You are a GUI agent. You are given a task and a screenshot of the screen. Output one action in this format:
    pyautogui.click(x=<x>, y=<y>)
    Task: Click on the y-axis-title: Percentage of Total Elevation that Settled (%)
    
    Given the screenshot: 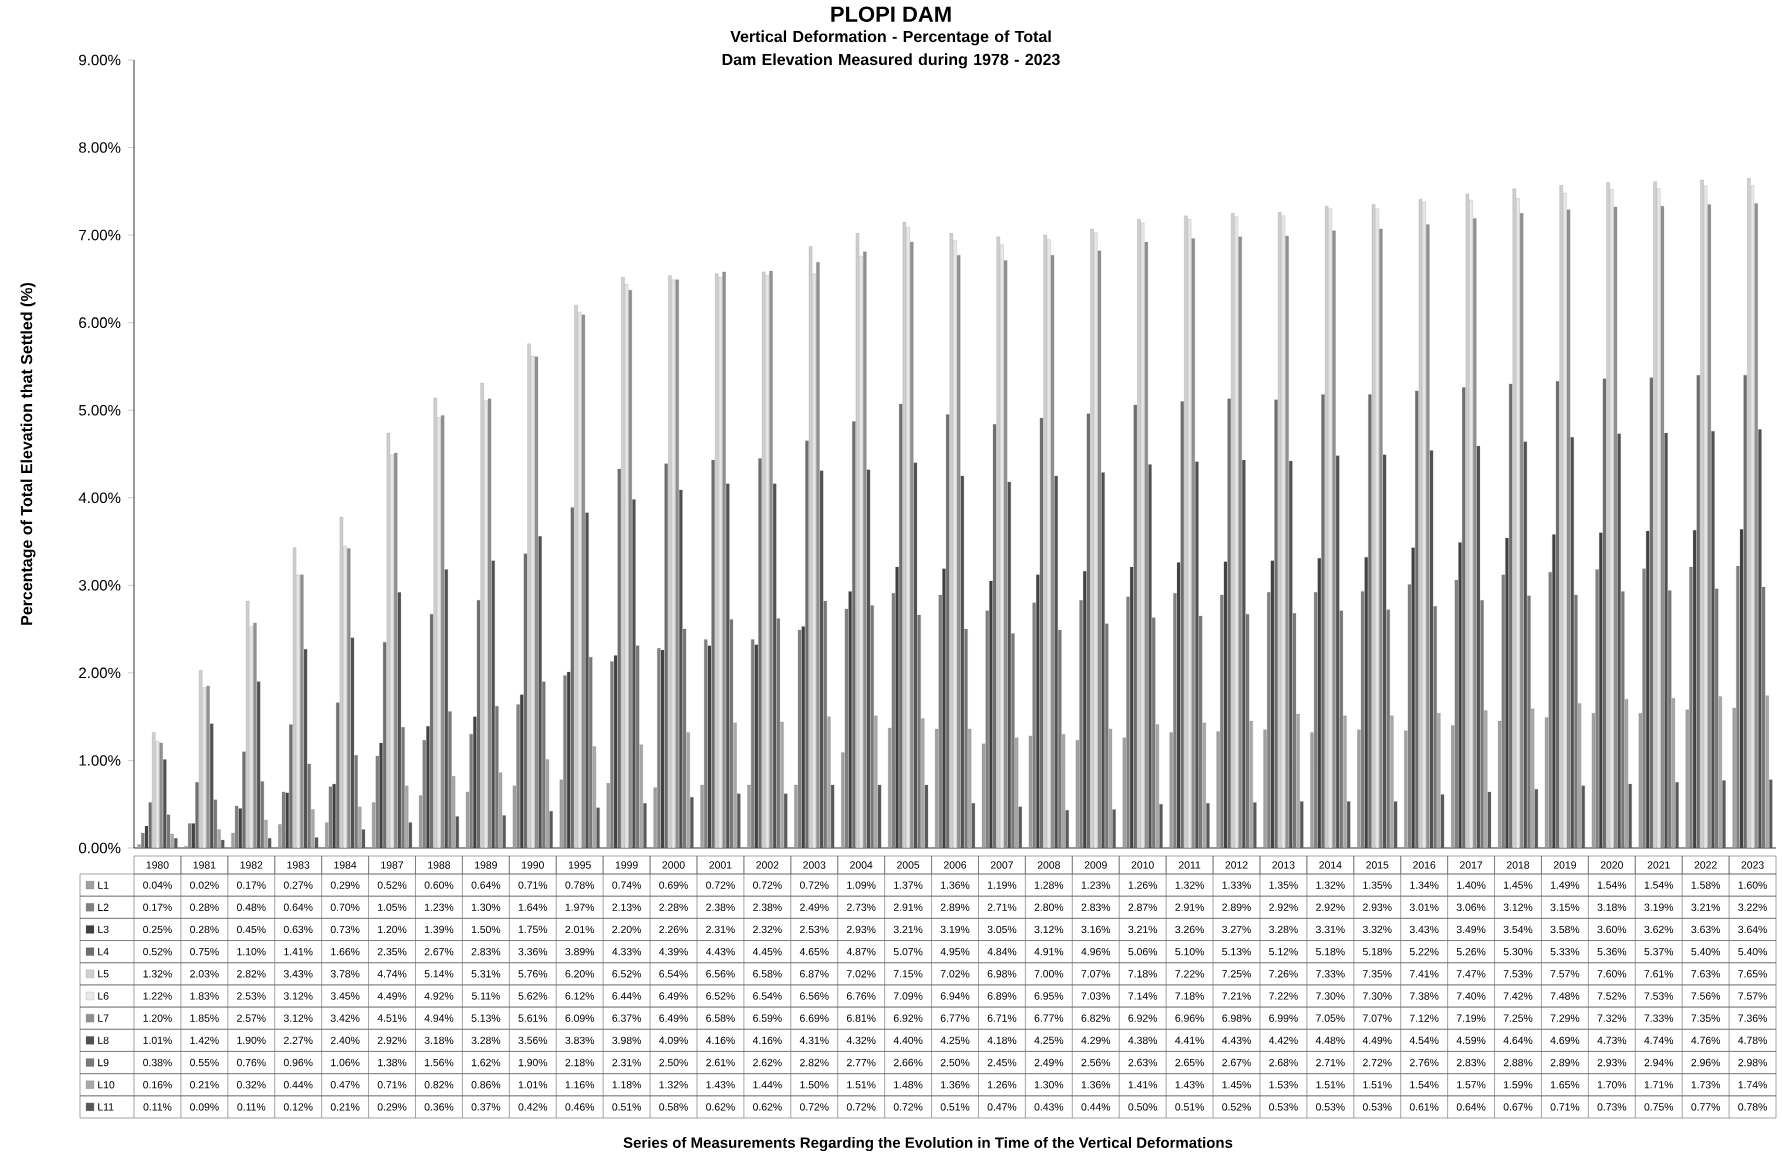 What is the action you would take?
    pyautogui.click(x=28, y=453)
    